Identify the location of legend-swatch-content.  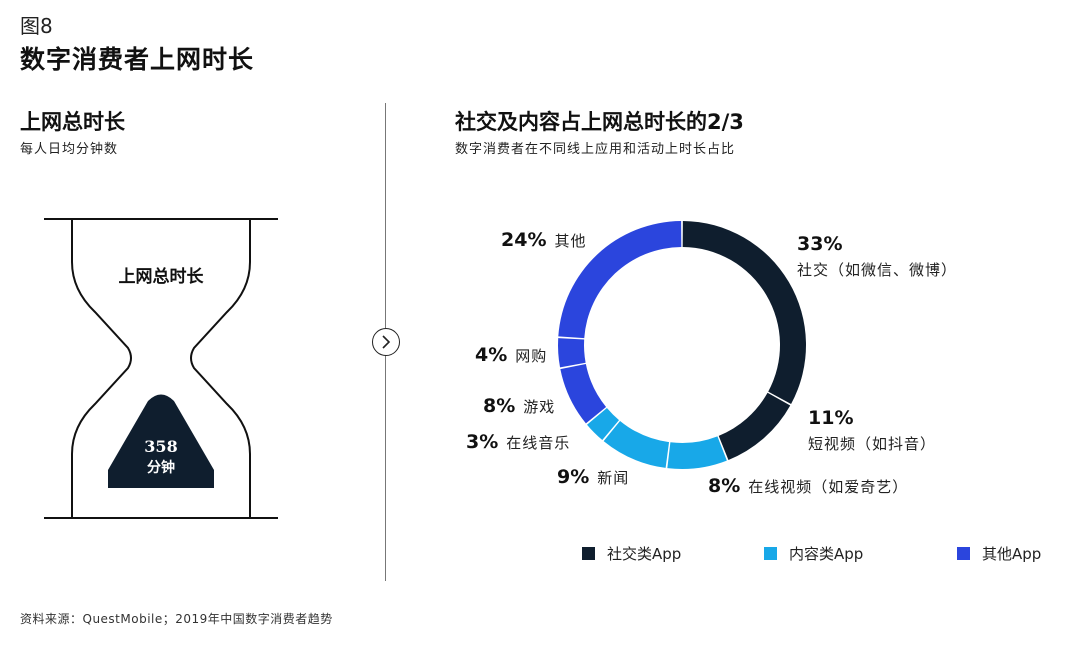
(770, 553).